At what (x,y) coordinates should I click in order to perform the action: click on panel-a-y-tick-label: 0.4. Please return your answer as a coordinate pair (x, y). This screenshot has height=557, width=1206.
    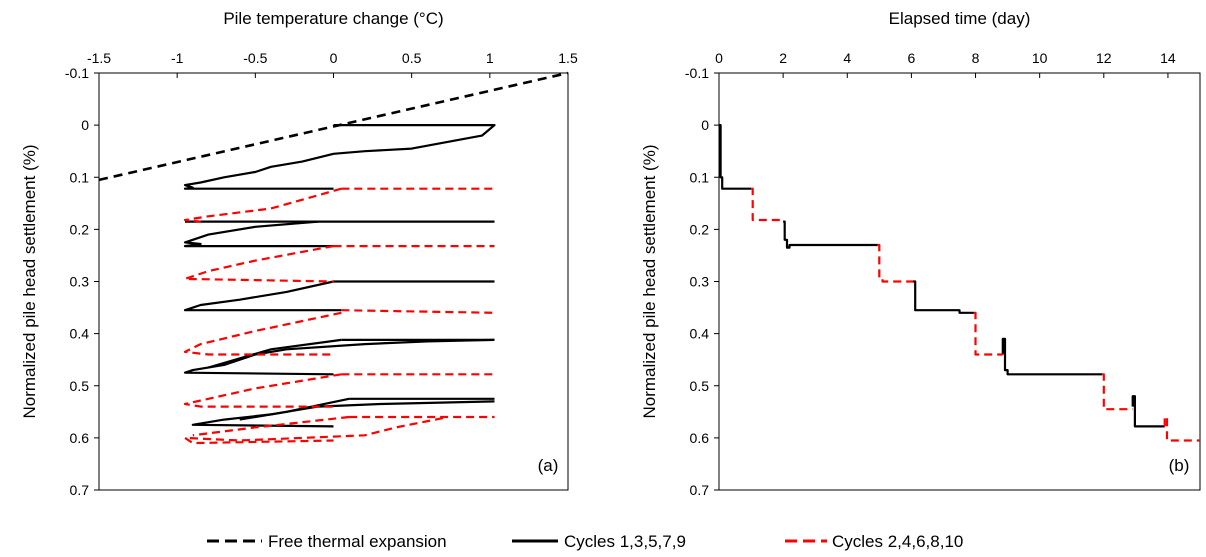
    Looking at the image, I should click on (80, 334).